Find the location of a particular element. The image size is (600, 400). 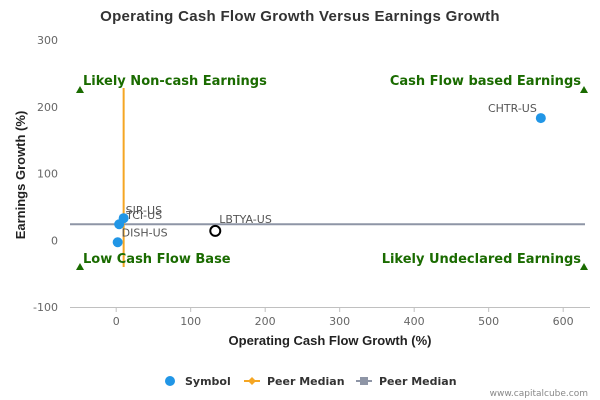

data-point-tci-us is located at coordinates (119, 224).